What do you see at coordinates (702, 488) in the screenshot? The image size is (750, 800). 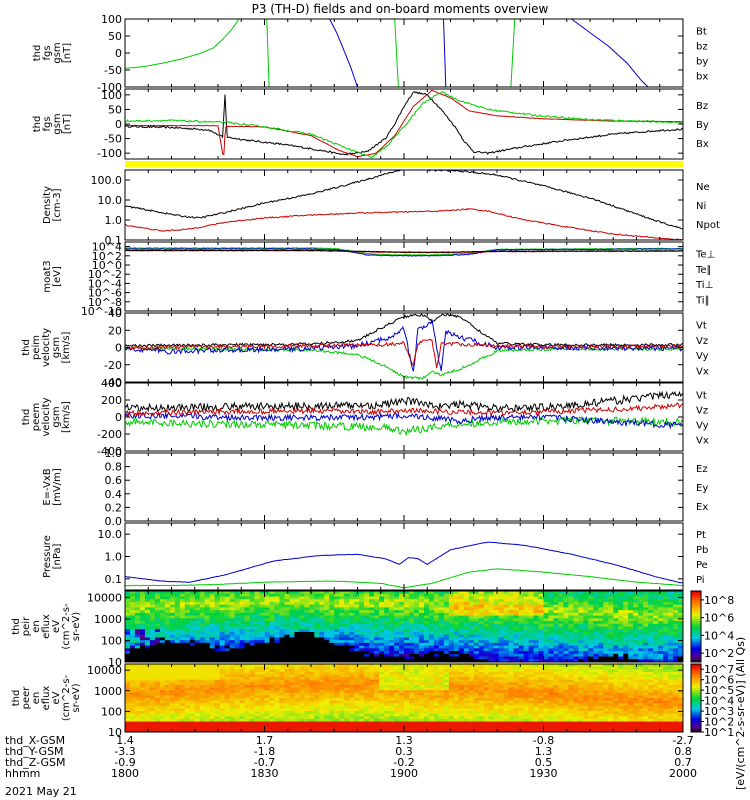 I see `legend-Ey: Ey` at bounding box center [702, 488].